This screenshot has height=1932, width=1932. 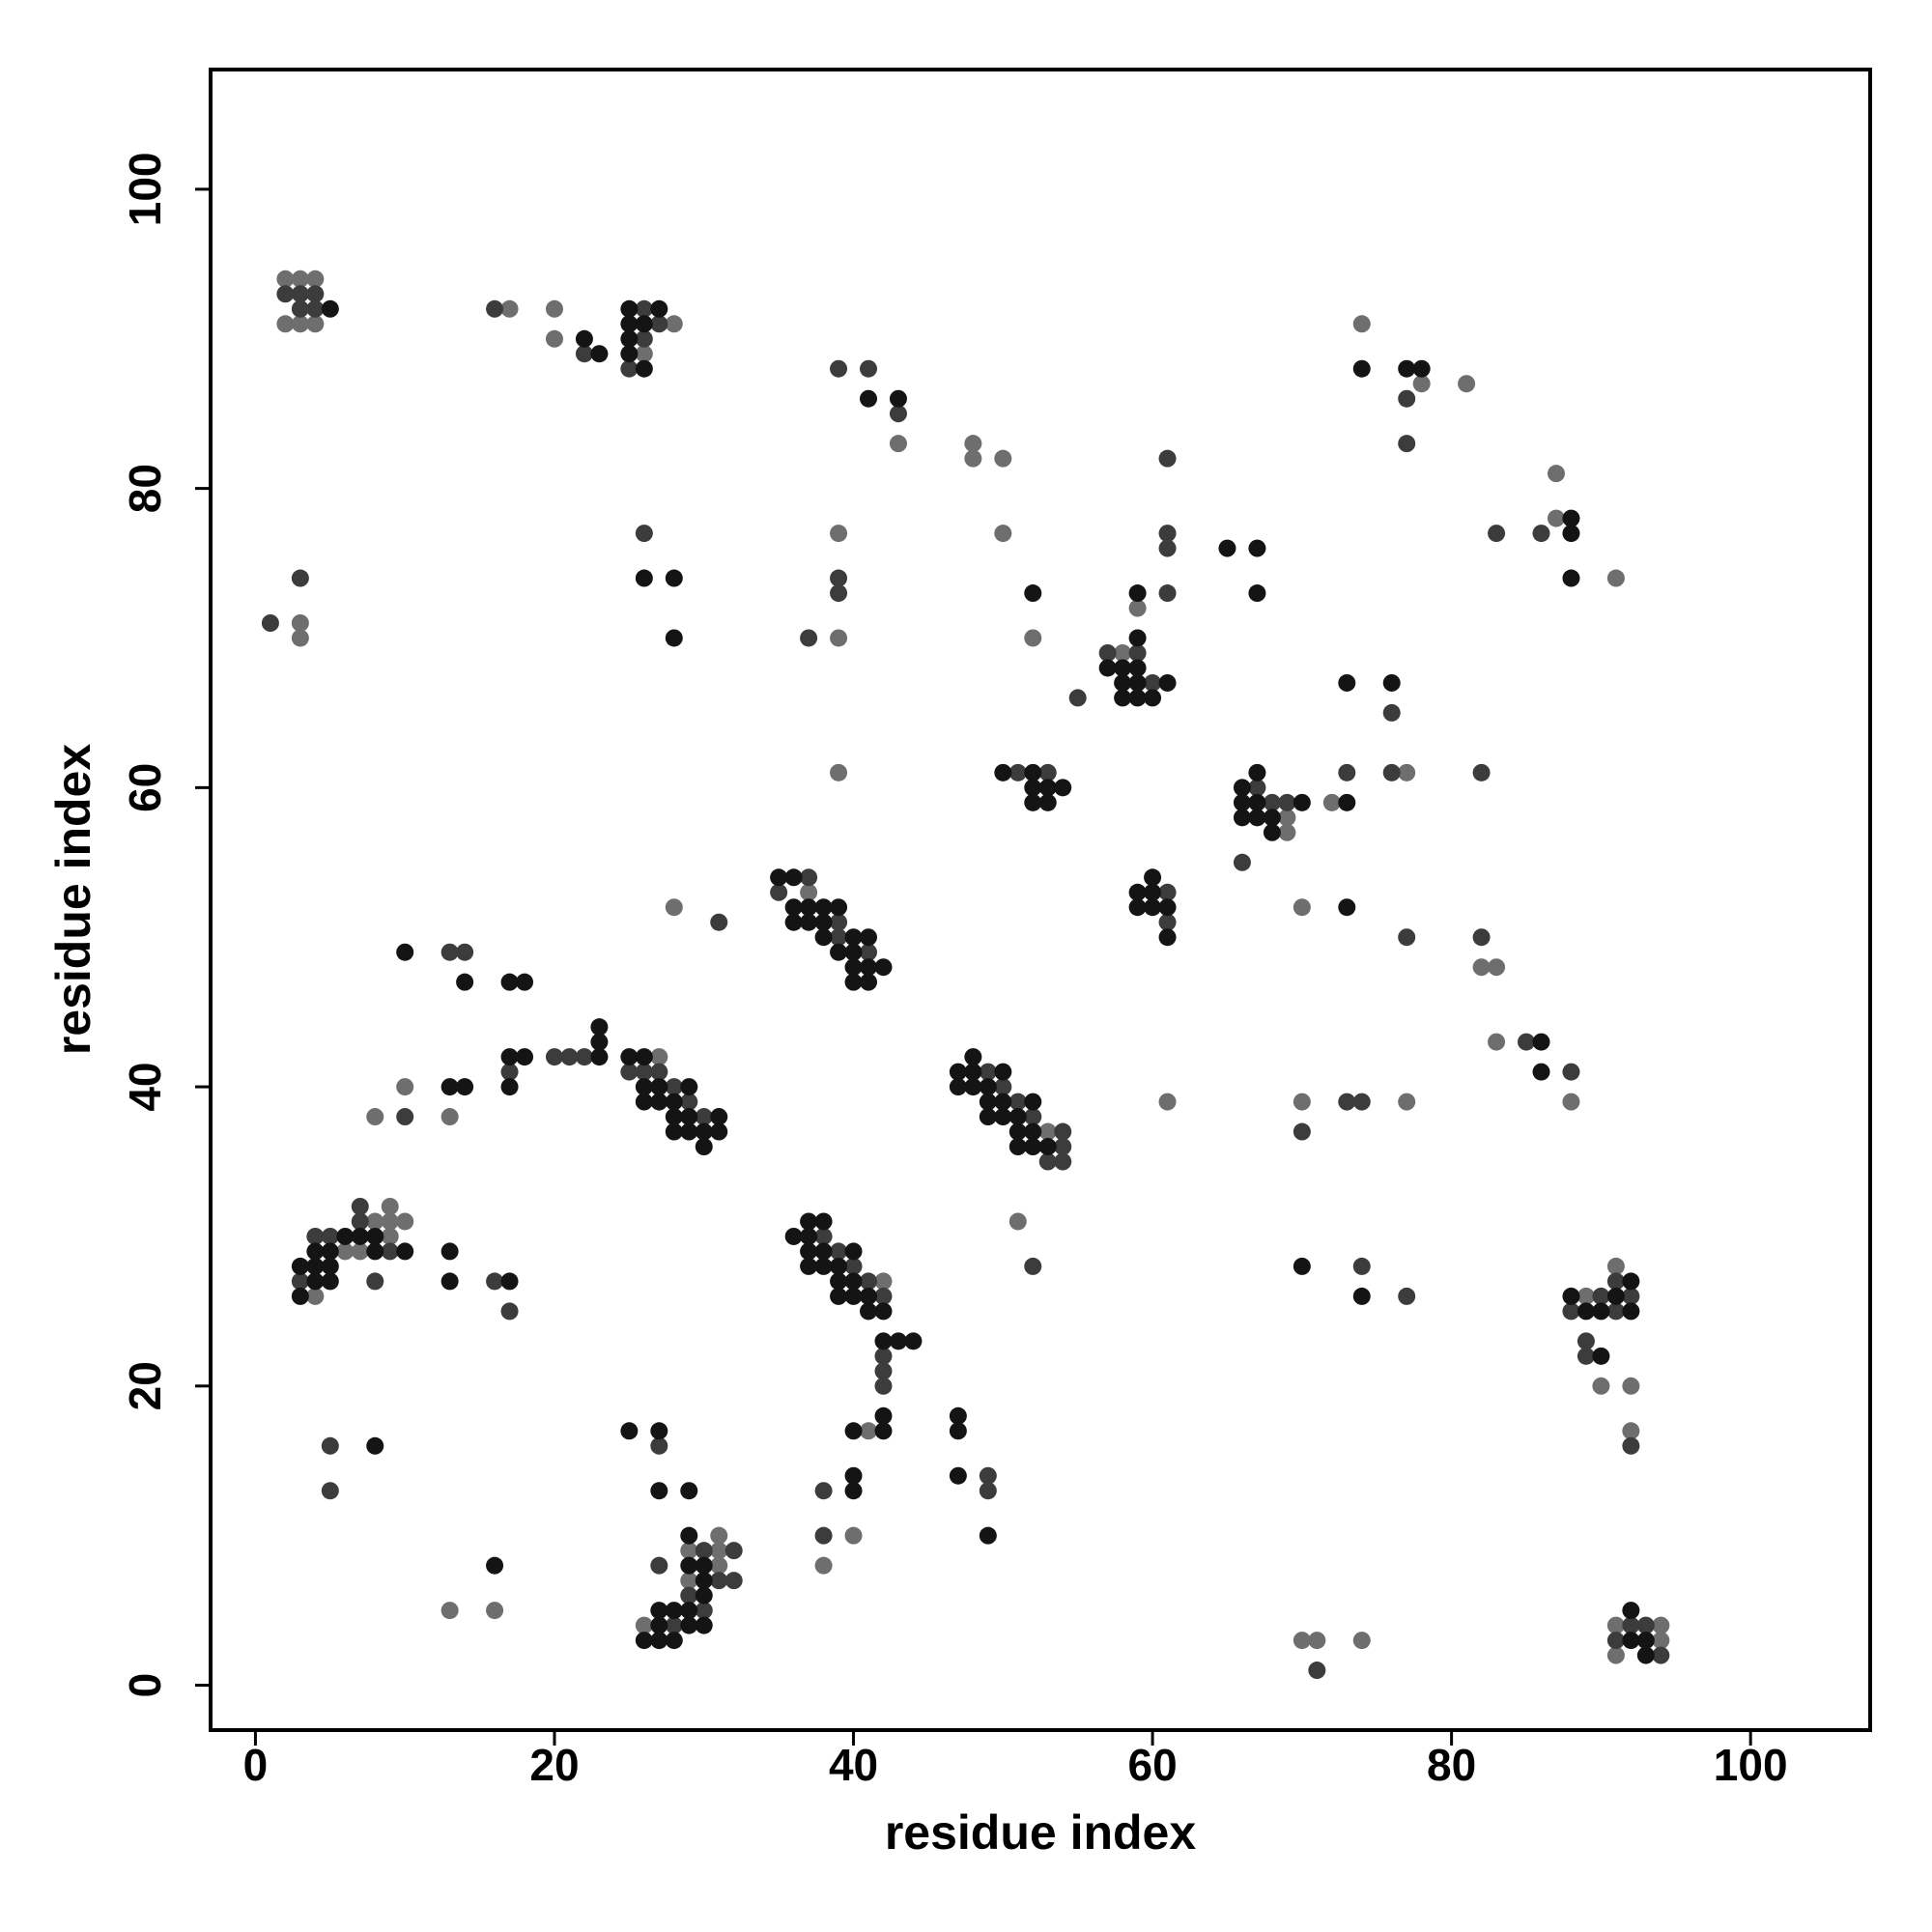 What do you see at coordinates (145, 488) in the screenshot?
I see `y-tick-label: 80` at bounding box center [145, 488].